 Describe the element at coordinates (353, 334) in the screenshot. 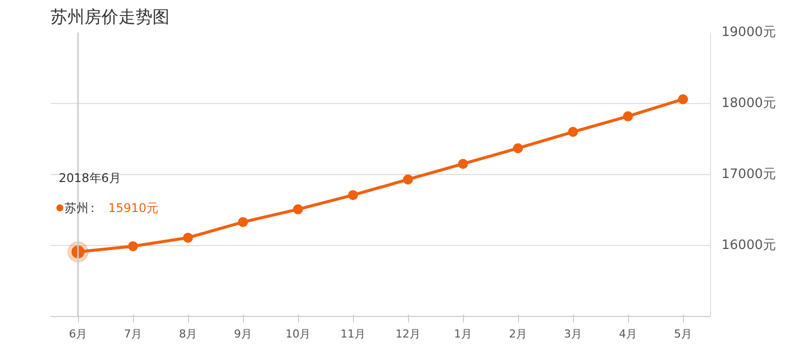

I see `x-tick-label: 11月` at that location.